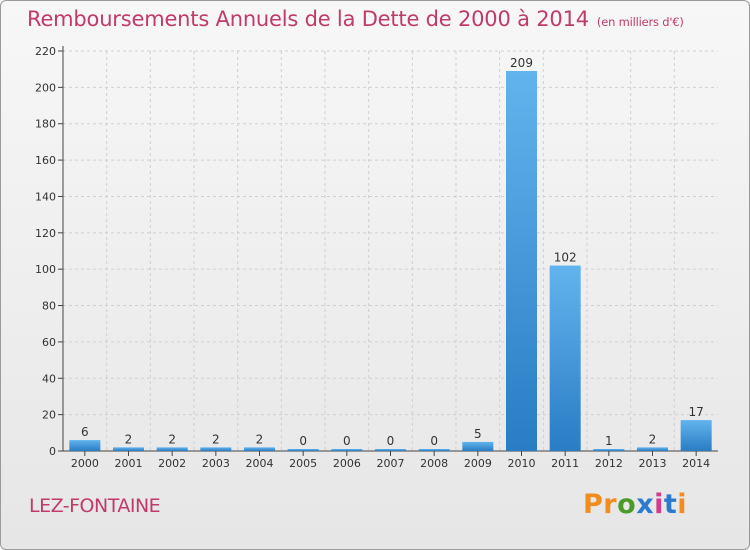 Image resolution: width=750 pixels, height=550 pixels. I want to click on data-label-2009: 5, so click(478, 434).